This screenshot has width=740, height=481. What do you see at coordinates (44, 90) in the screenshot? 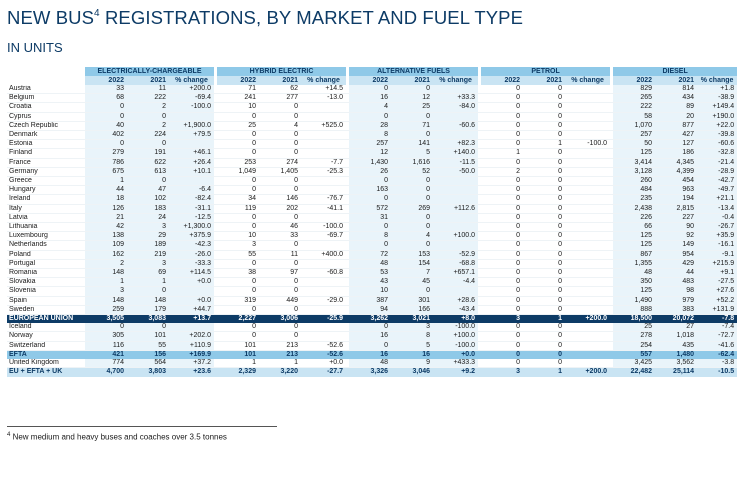
I see `market-name: Austria` at bounding box center [44, 90].